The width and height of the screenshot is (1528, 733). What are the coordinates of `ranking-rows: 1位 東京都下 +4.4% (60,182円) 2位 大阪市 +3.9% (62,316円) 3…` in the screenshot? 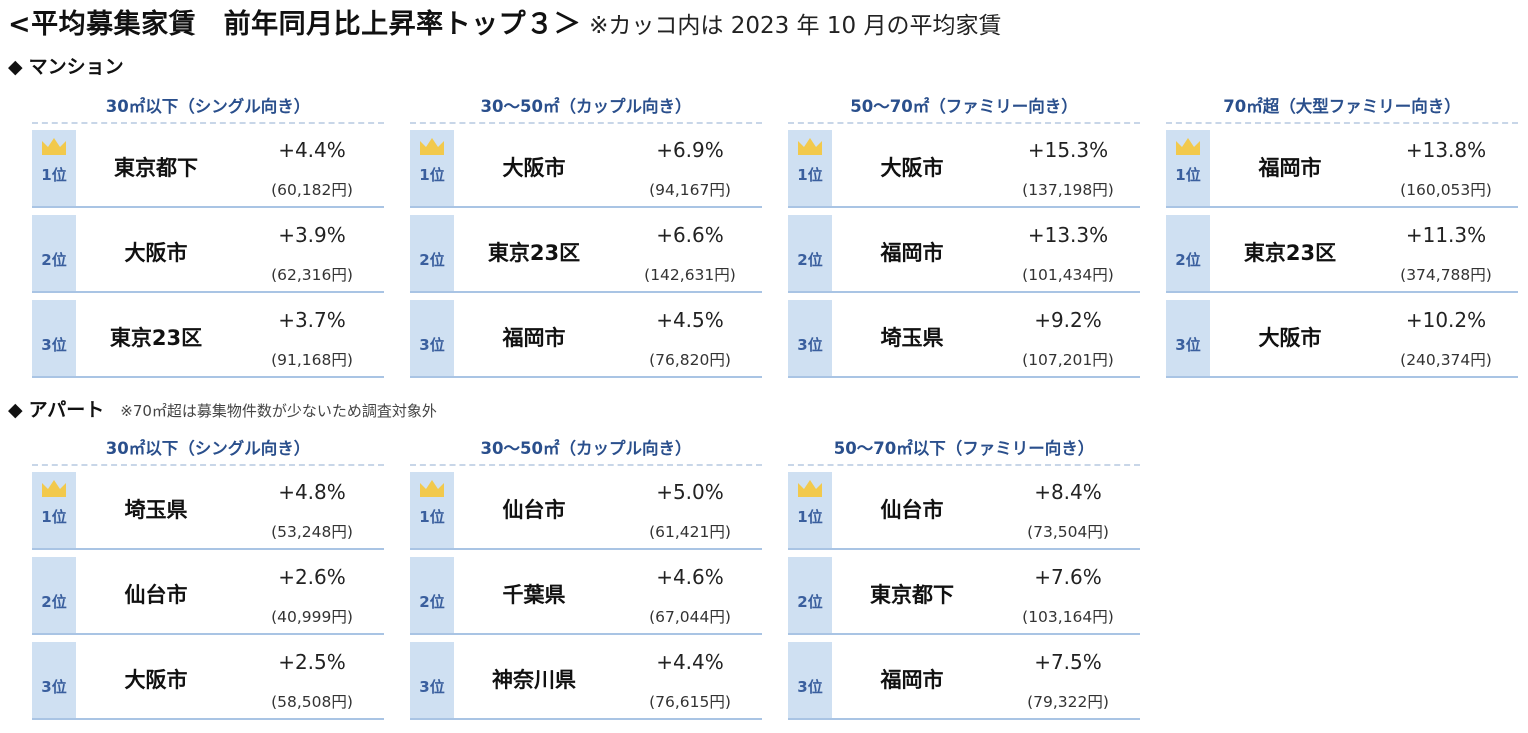 It's located at (208, 254).